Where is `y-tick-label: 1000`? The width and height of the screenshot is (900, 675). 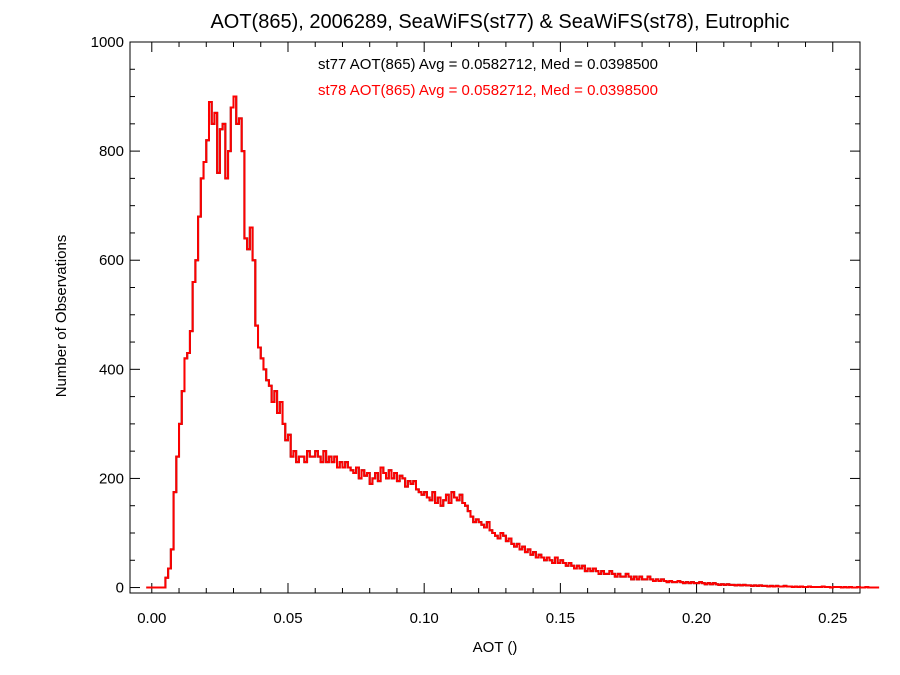 y-tick-label: 1000 is located at coordinates (107, 42).